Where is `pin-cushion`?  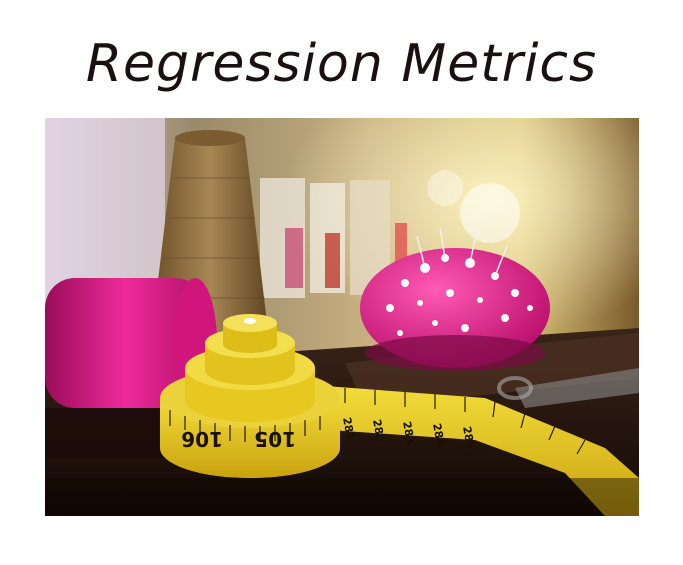
pin-cushion is located at coordinates (455, 299).